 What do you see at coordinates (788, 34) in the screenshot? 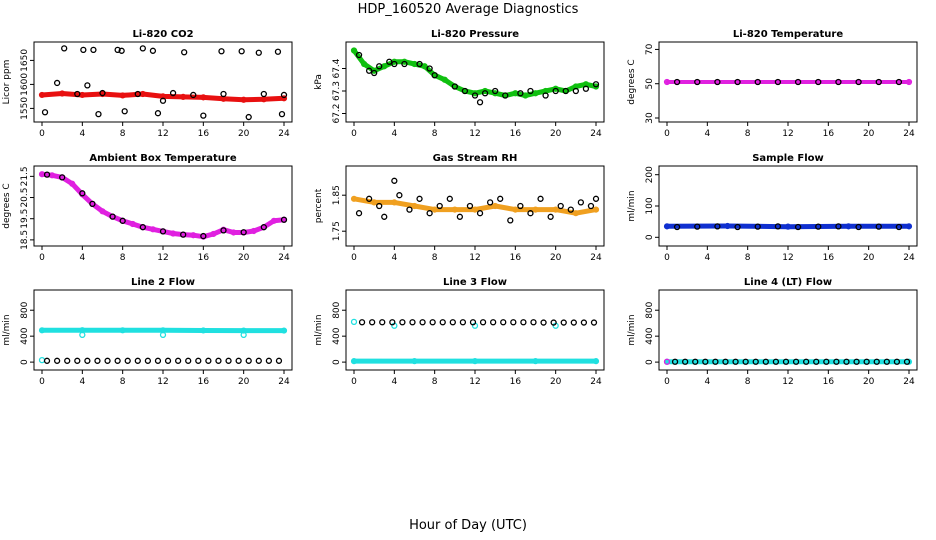
I see `panel-title: Li-820 Temperature` at bounding box center [788, 34].